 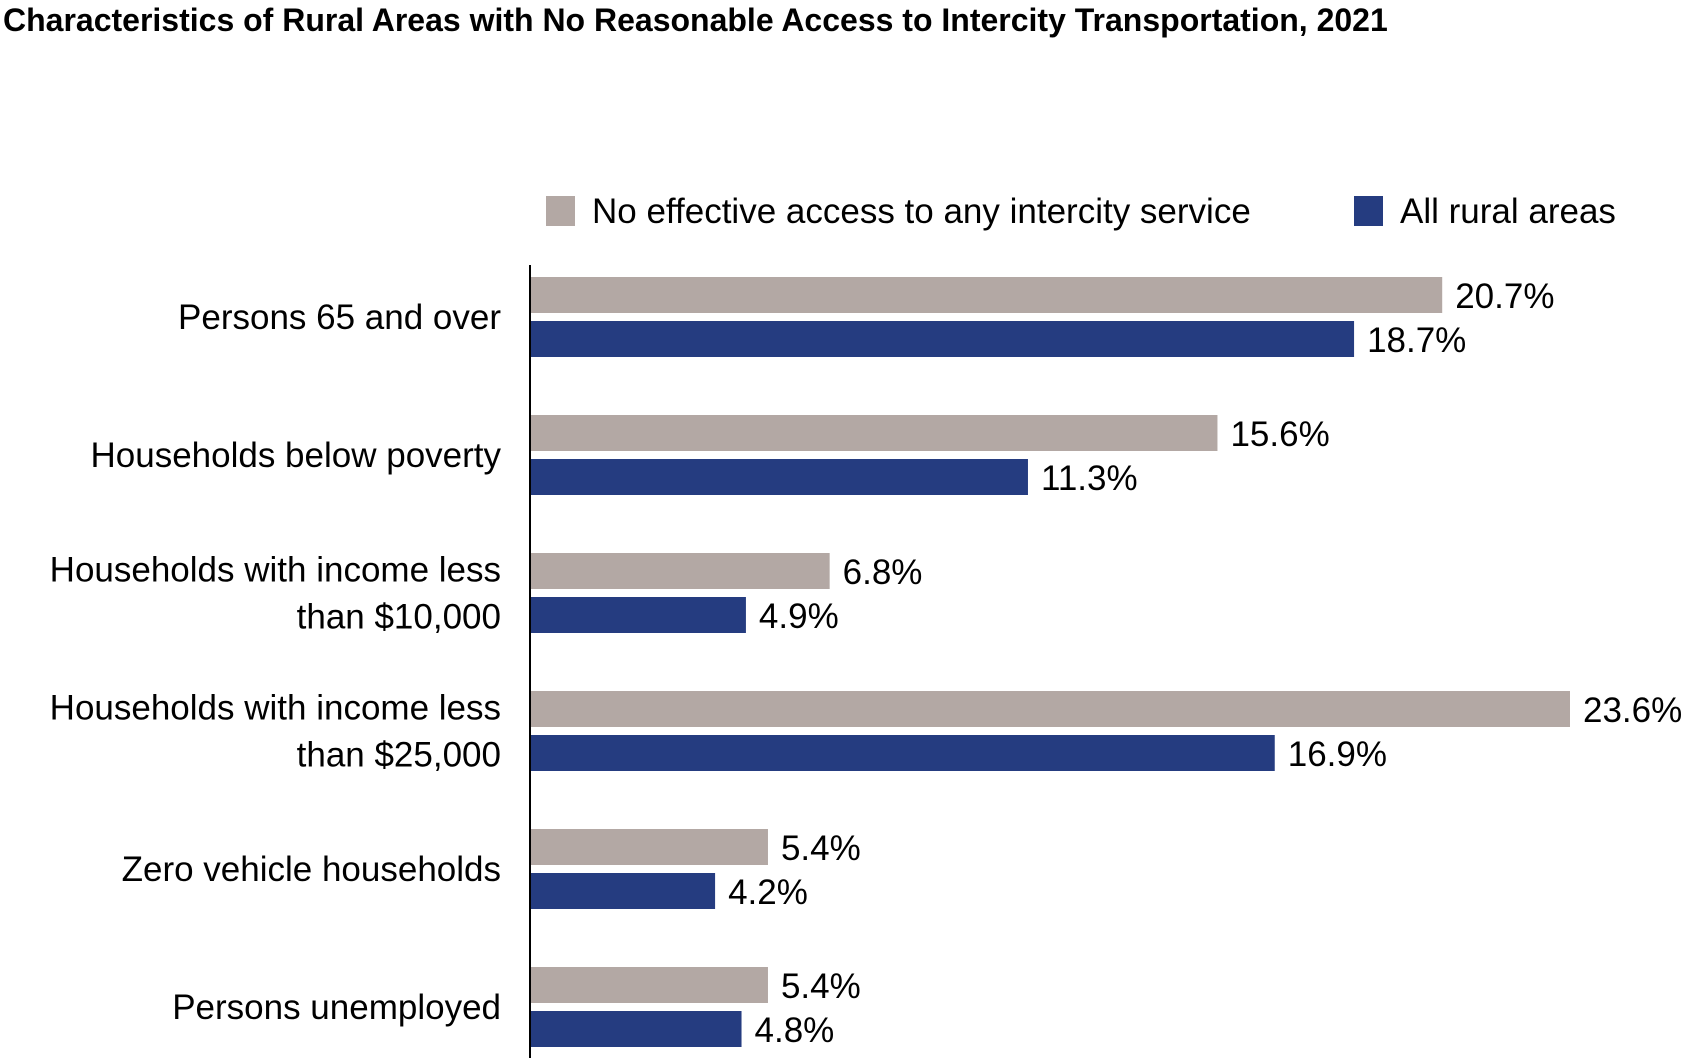 What do you see at coordinates (1508, 211) in the screenshot?
I see `legend-label-2: All rural areas` at bounding box center [1508, 211].